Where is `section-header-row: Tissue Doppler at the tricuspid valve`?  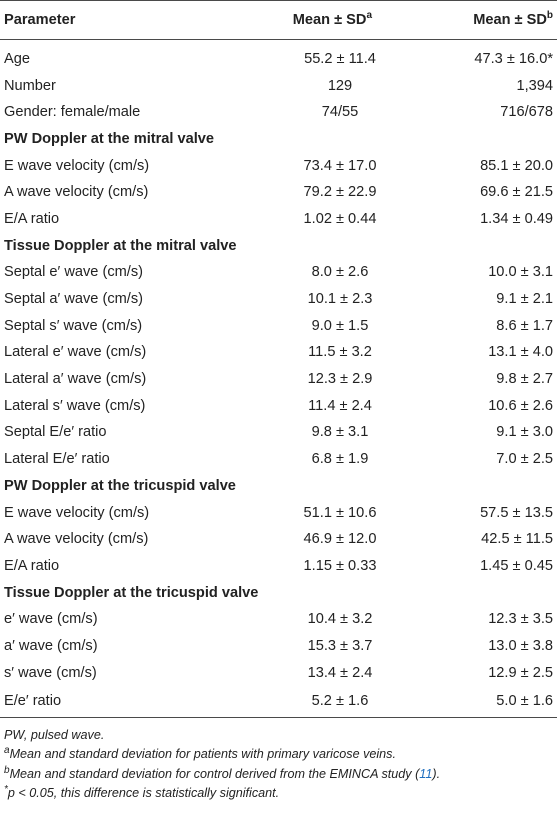 section-header-row: Tissue Doppler at the tricuspid valve is located at coordinates (278, 593).